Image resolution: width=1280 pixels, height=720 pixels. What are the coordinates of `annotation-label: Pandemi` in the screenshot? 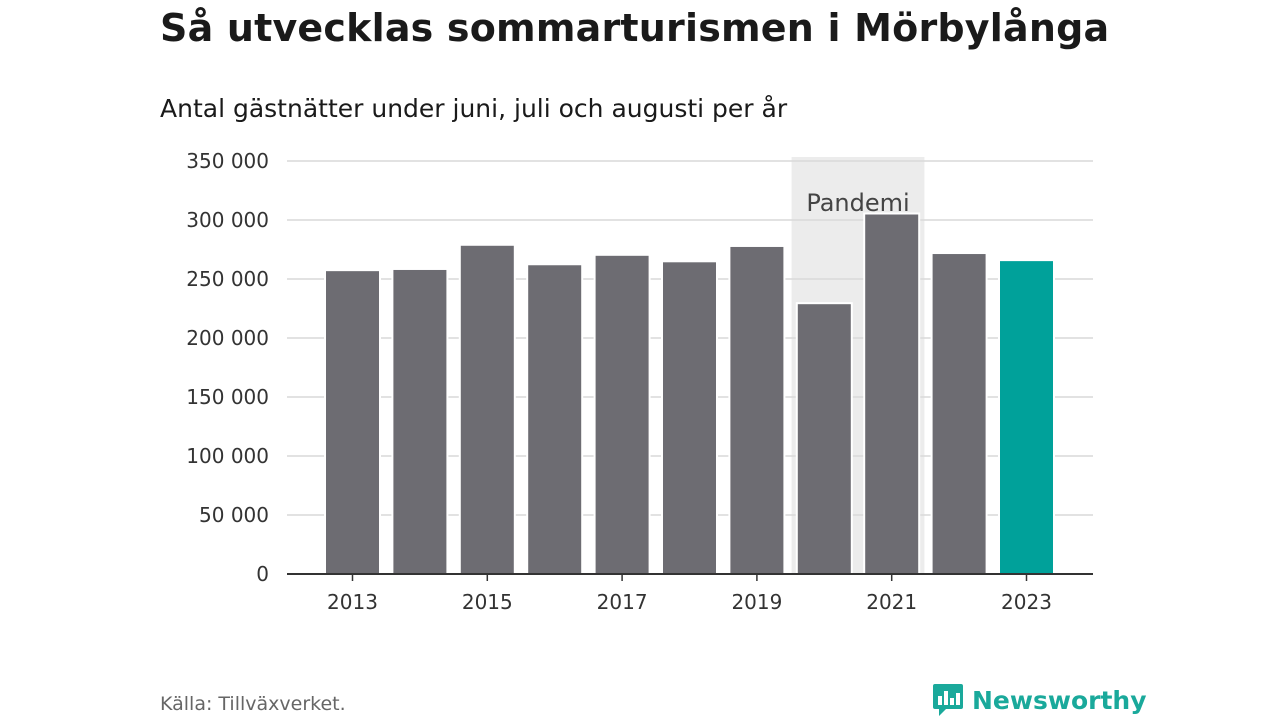 It's located at (857, 203).